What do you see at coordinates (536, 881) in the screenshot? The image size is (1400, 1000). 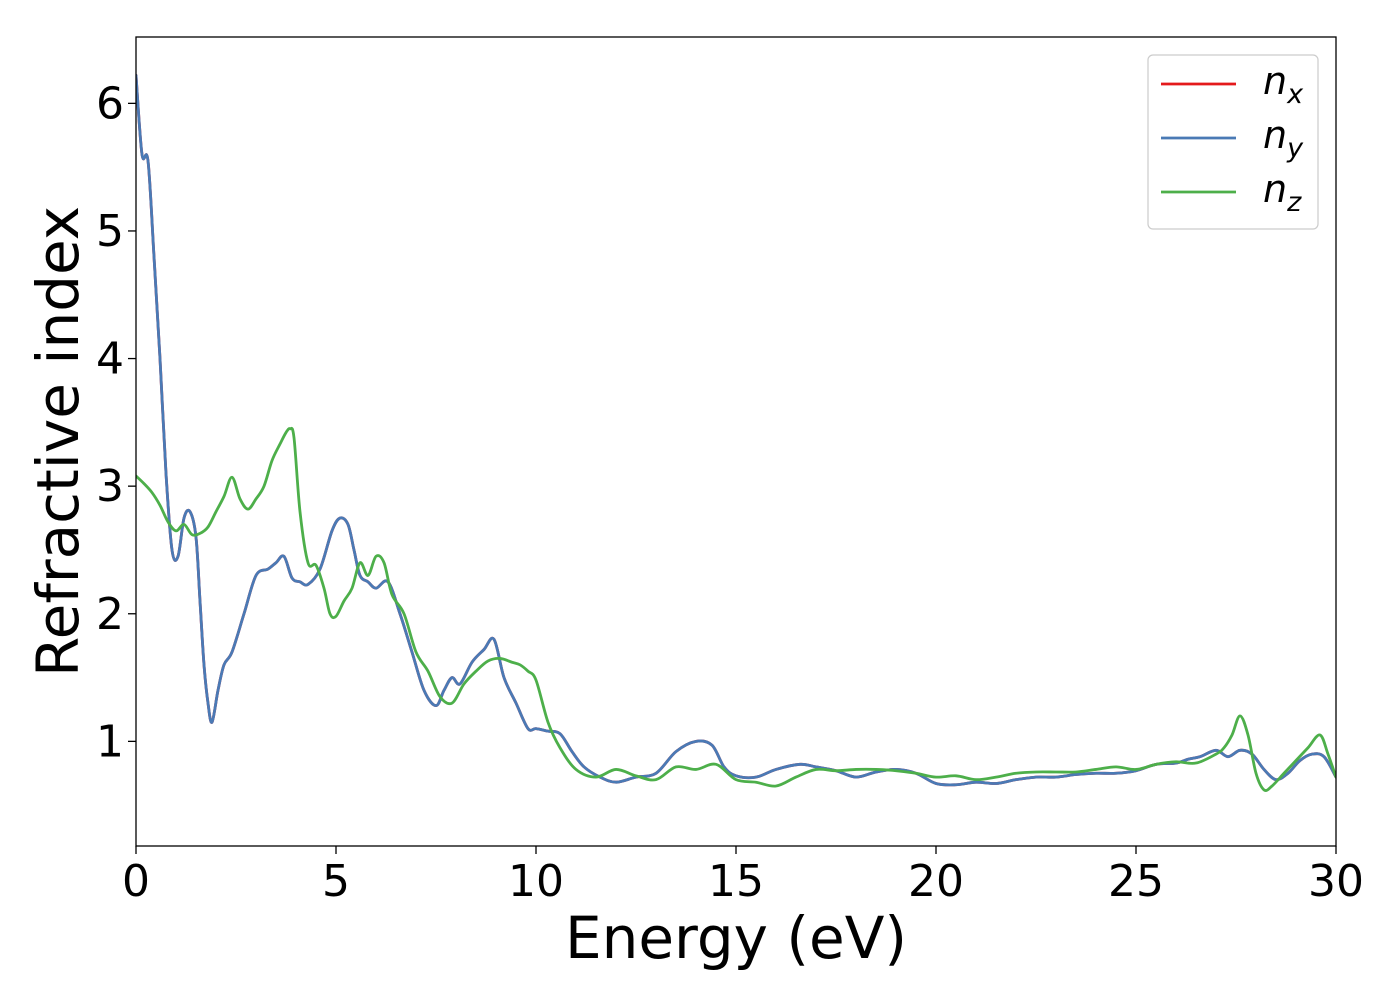 I see `x-tick-label: 10` at bounding box center [536, 881].